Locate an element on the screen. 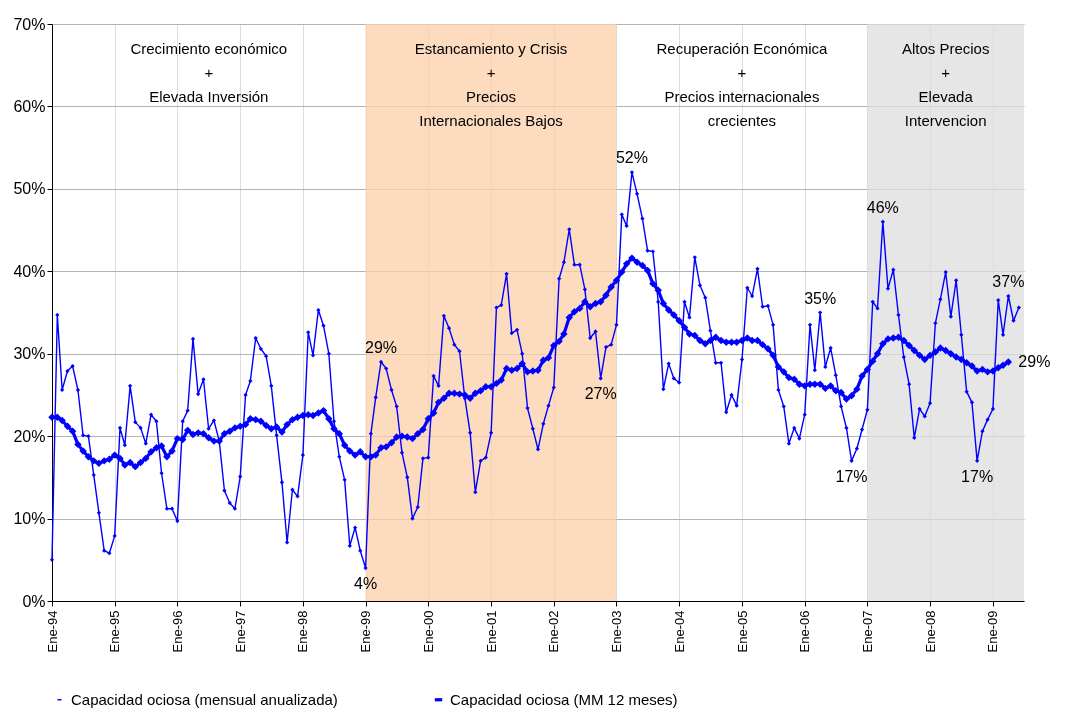 The image size is (1073, 727). data-label: 46% is located at coordinates (882, 207).